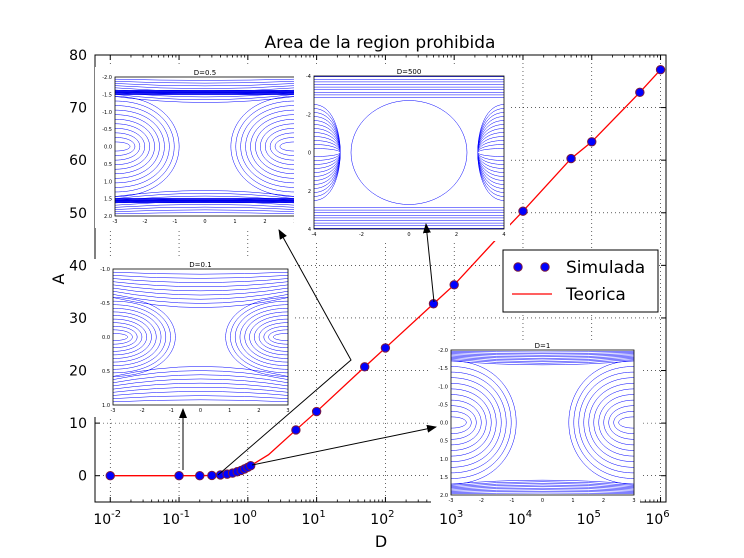  What do you see at coordinates (78, 266) in the screenshot?
I see `y-tick-label: 40` at bounding box center [78, 266].